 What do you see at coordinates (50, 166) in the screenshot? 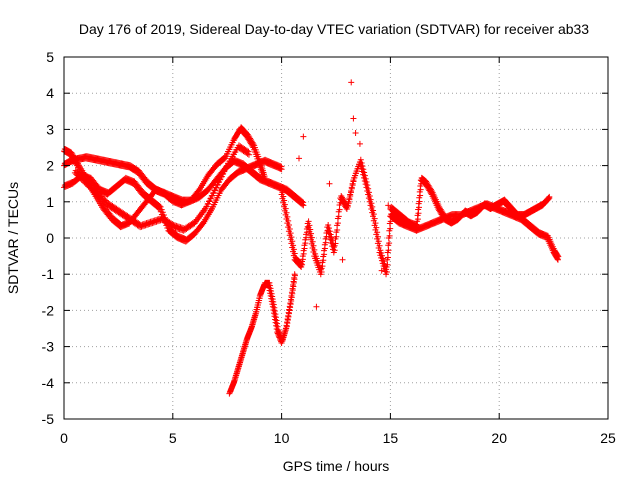
I see `y-tick-label: 2` at bounding box center [50, 166].